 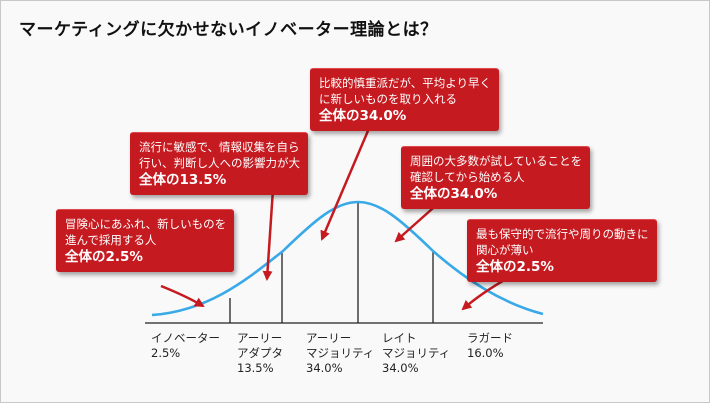 What do you see at coordinates (268, 234) in the screenshot?
I see `arrow-early-adopters` at bounding box center [268, 234].